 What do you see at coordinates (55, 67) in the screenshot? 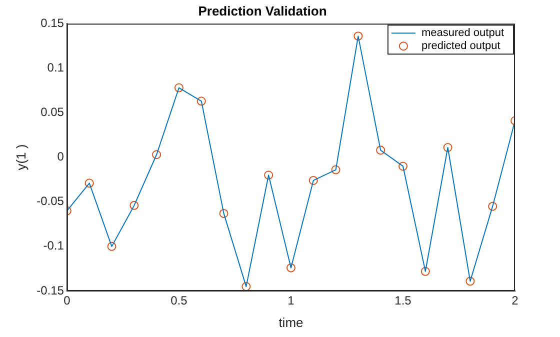
I see `y-tick-label: 0.1` at bounding box center [55, 67].